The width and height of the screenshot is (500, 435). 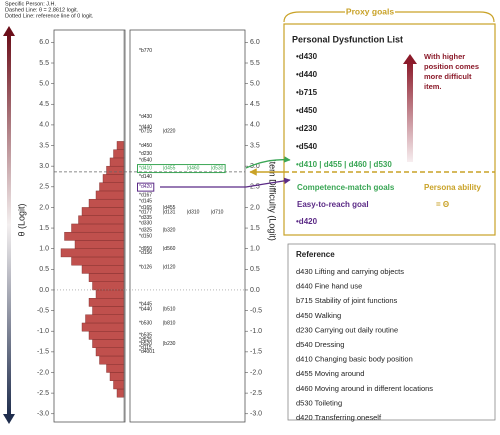 I want to click on item-label: *d230, so click(x=145, y=154).